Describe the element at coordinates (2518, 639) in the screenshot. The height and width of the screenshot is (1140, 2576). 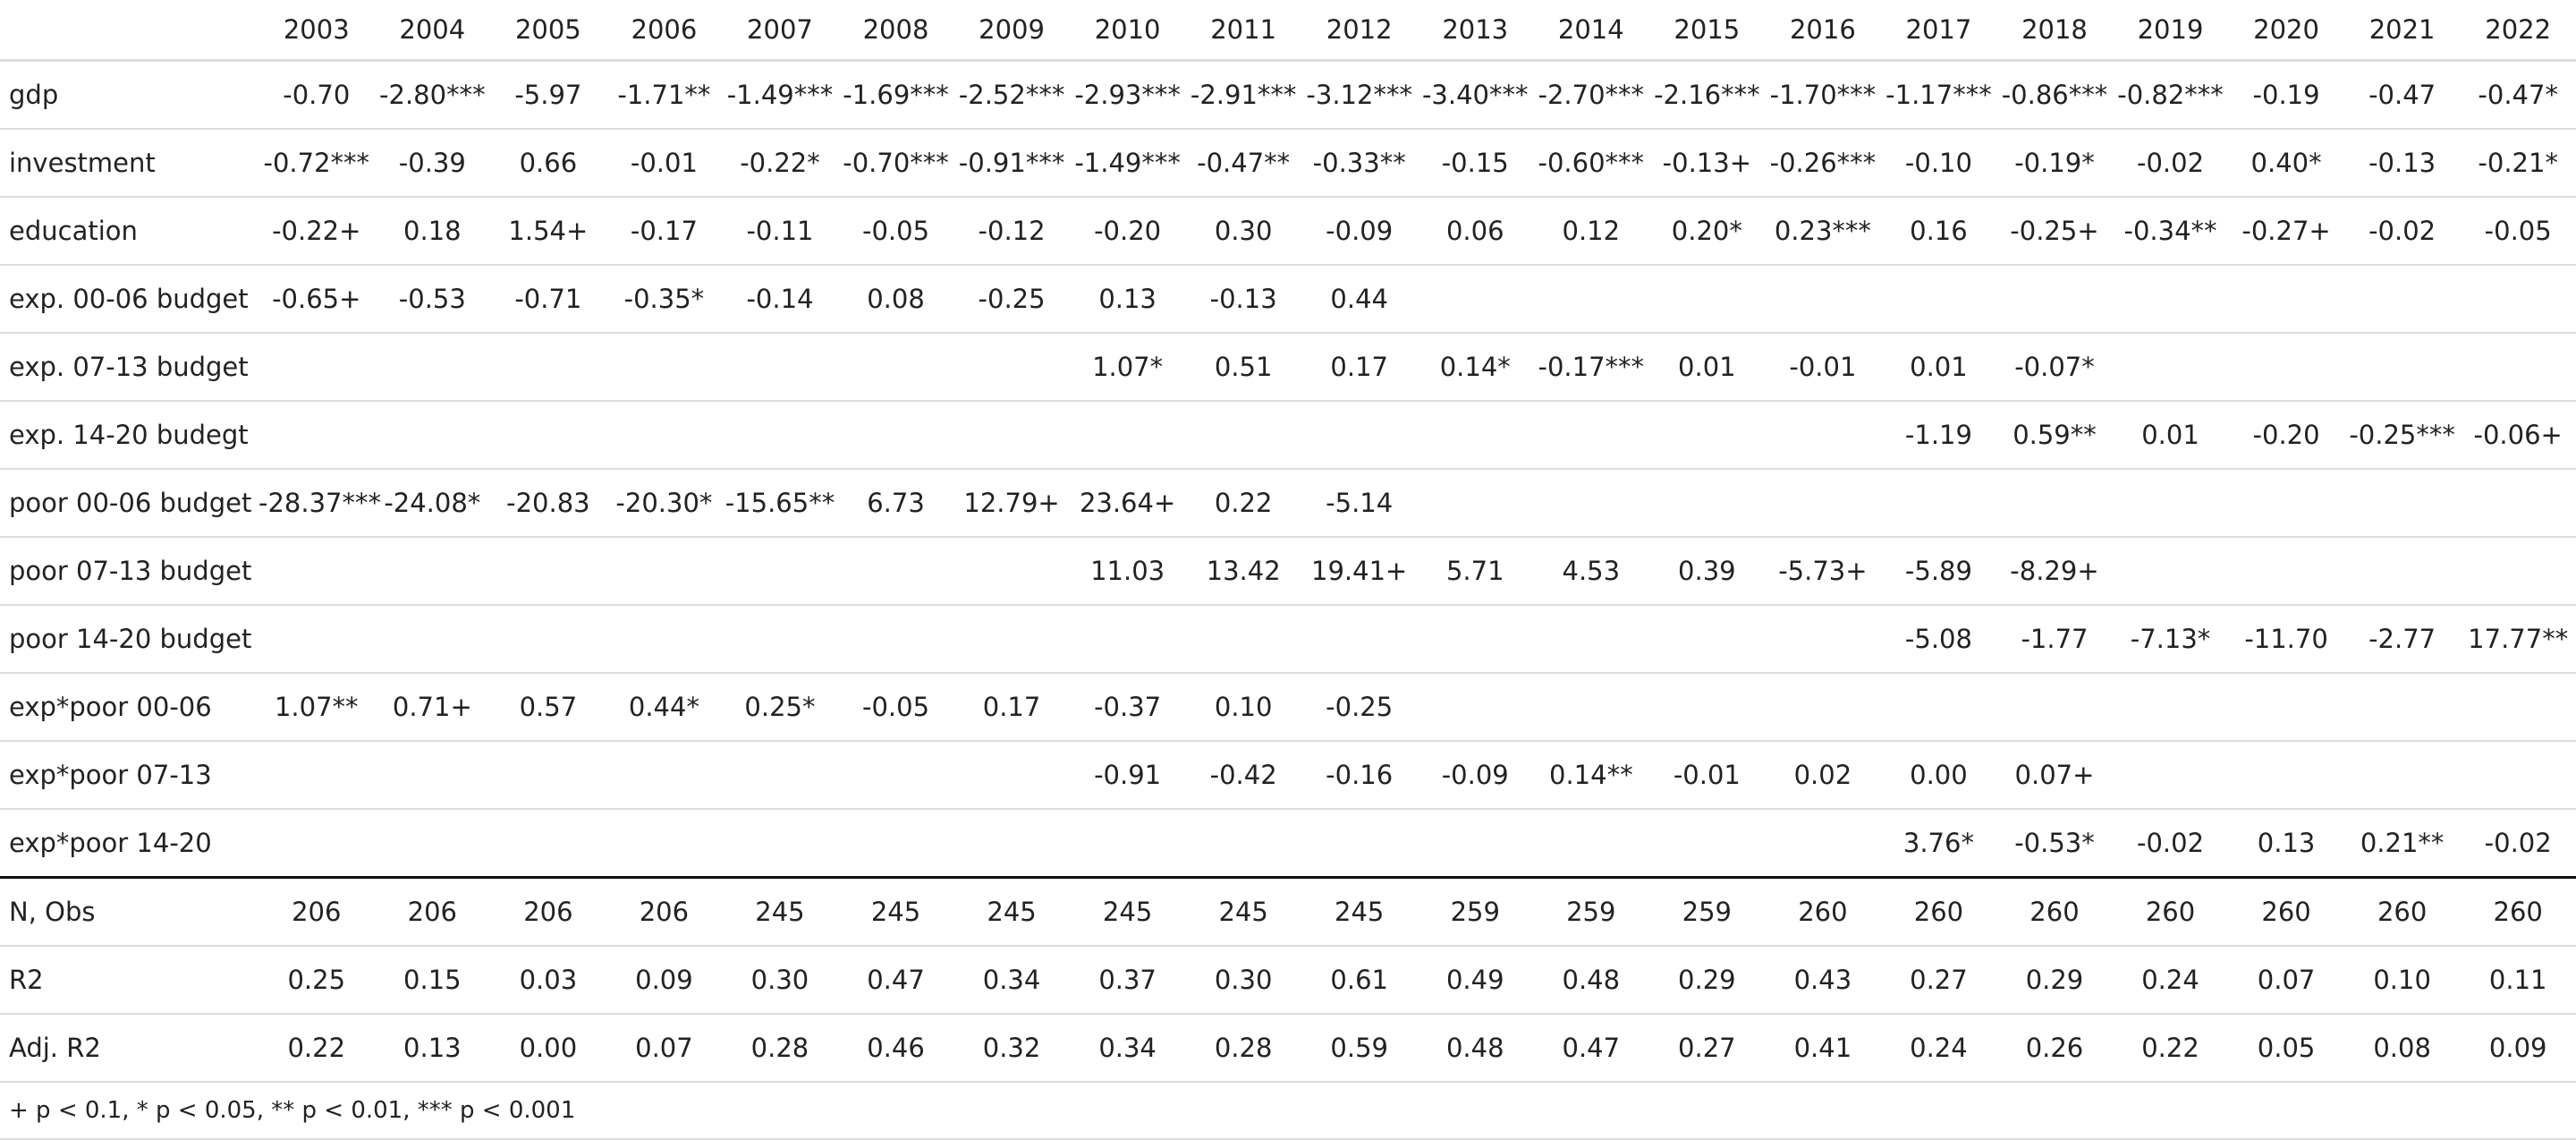
I see `coefficient-cell: 17.77**` at that location.